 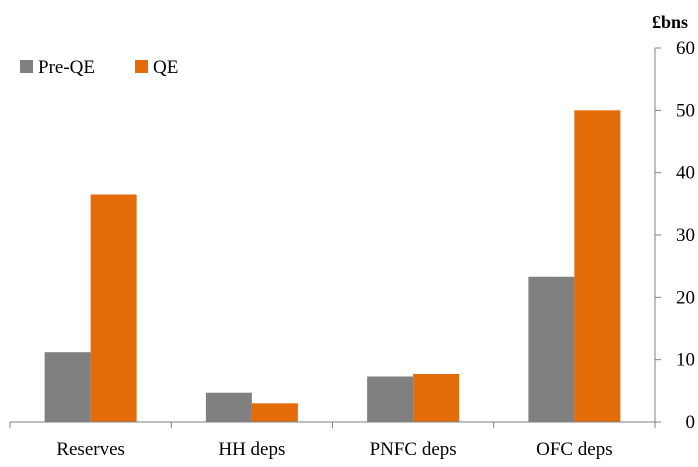 What do you see at coordinates (685, 235) in the screenshot?
I see `y-tick-label: 30` at bounding box center [685, 235].